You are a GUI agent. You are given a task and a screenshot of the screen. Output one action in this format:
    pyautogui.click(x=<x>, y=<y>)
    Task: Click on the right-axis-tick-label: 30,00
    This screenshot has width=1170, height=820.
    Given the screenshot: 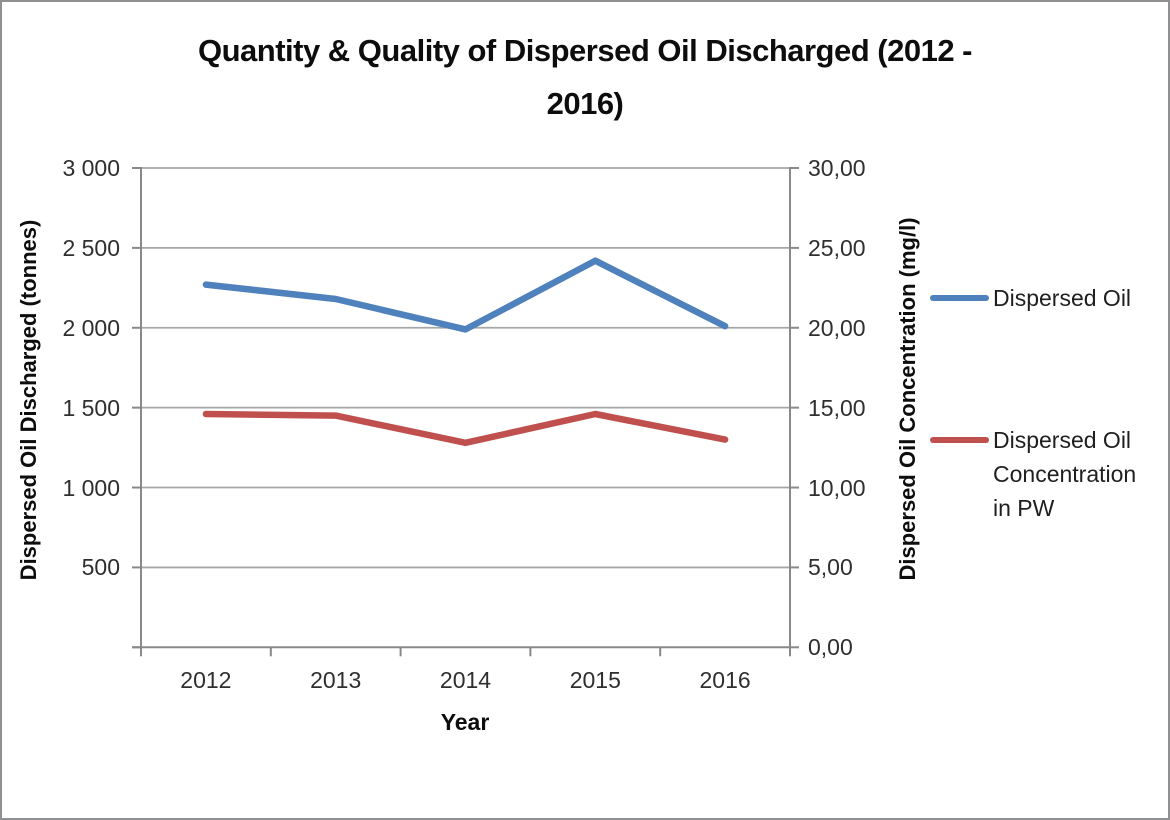 What is the action you would take?
    pyautogui.click(x=837, y=168)
    